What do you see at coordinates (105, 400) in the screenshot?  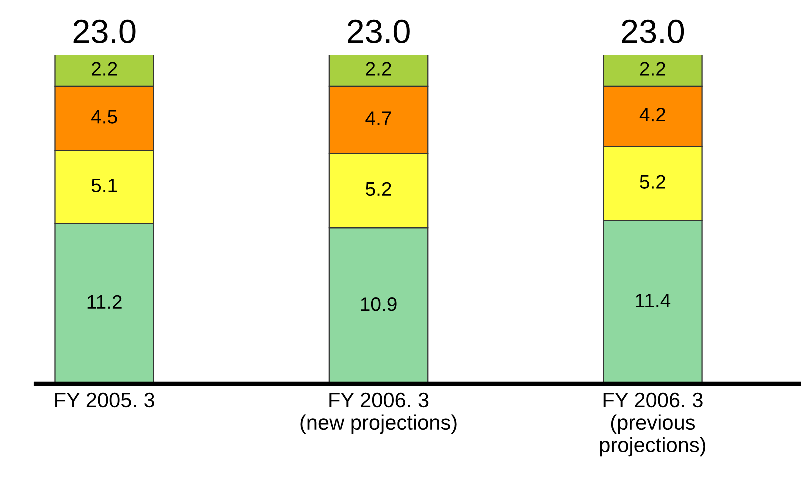 I see `x-tick-label: FY 2005. 3` at bounding box center [105, 400].